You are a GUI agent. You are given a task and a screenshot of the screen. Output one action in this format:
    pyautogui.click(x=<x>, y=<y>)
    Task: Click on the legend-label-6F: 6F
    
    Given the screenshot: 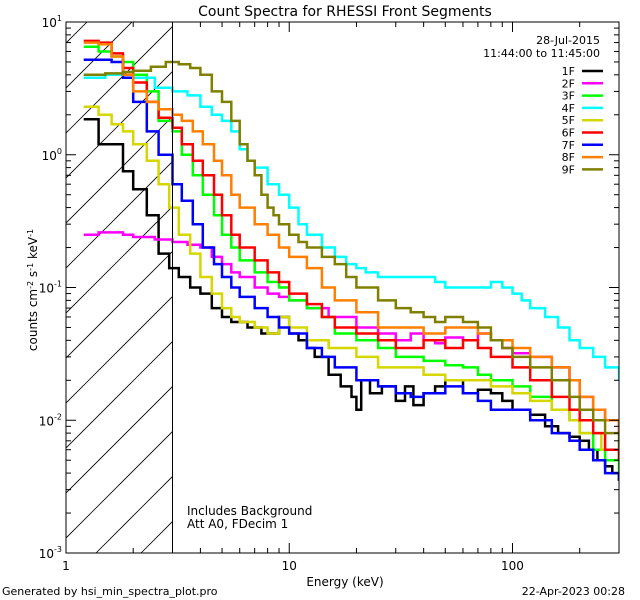 What is the action you would take?
    pyautogui.click(x=568, y=133)
    